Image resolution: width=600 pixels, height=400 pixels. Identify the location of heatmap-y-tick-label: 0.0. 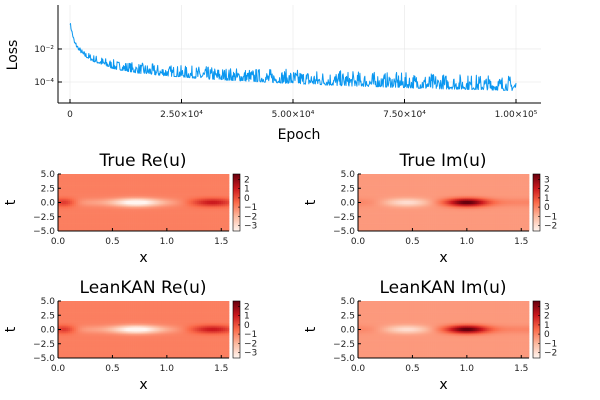
(48, 204).